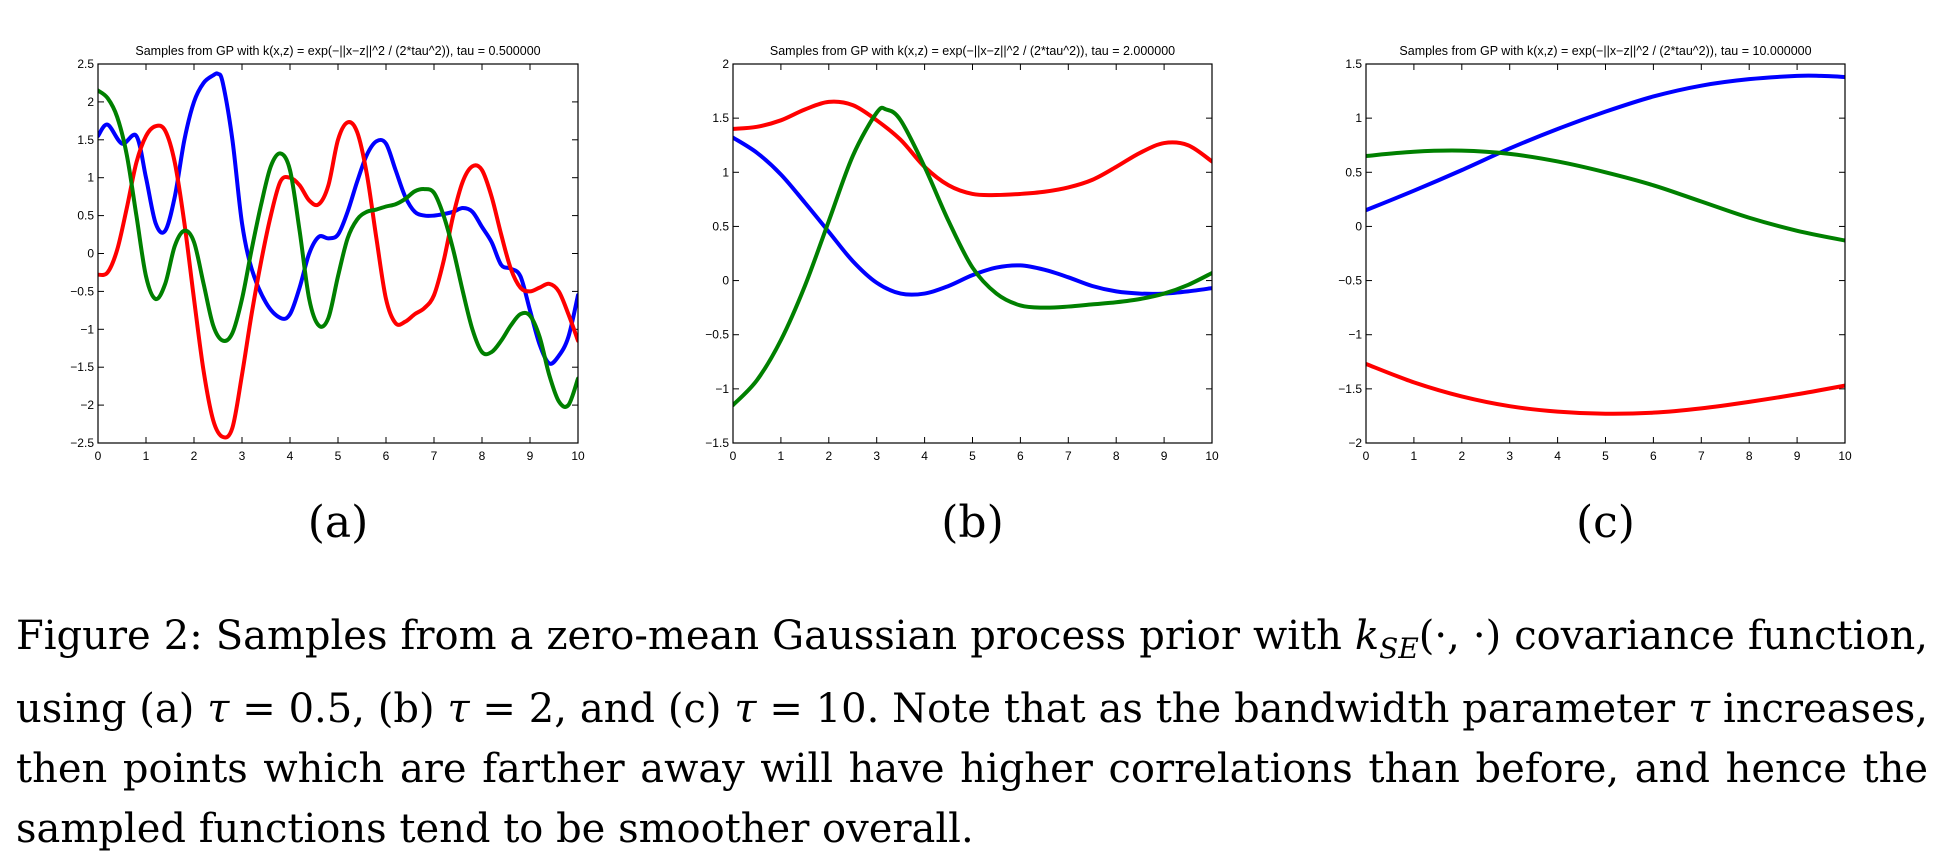  Describe the element at coordinates (1460, 636) in the screenshot. I see `kernel-args: (·, ·)` at that location.